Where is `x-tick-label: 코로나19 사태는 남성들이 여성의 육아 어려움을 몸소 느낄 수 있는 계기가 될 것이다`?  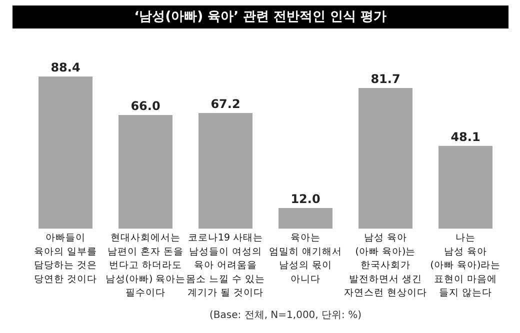
x-tick-label: 코로나19 사태는 남성들이 여성의 육아 어려움을 몸소 느낄 수 있는 계기가 될 것이다 is located at coordinates (226, 265).